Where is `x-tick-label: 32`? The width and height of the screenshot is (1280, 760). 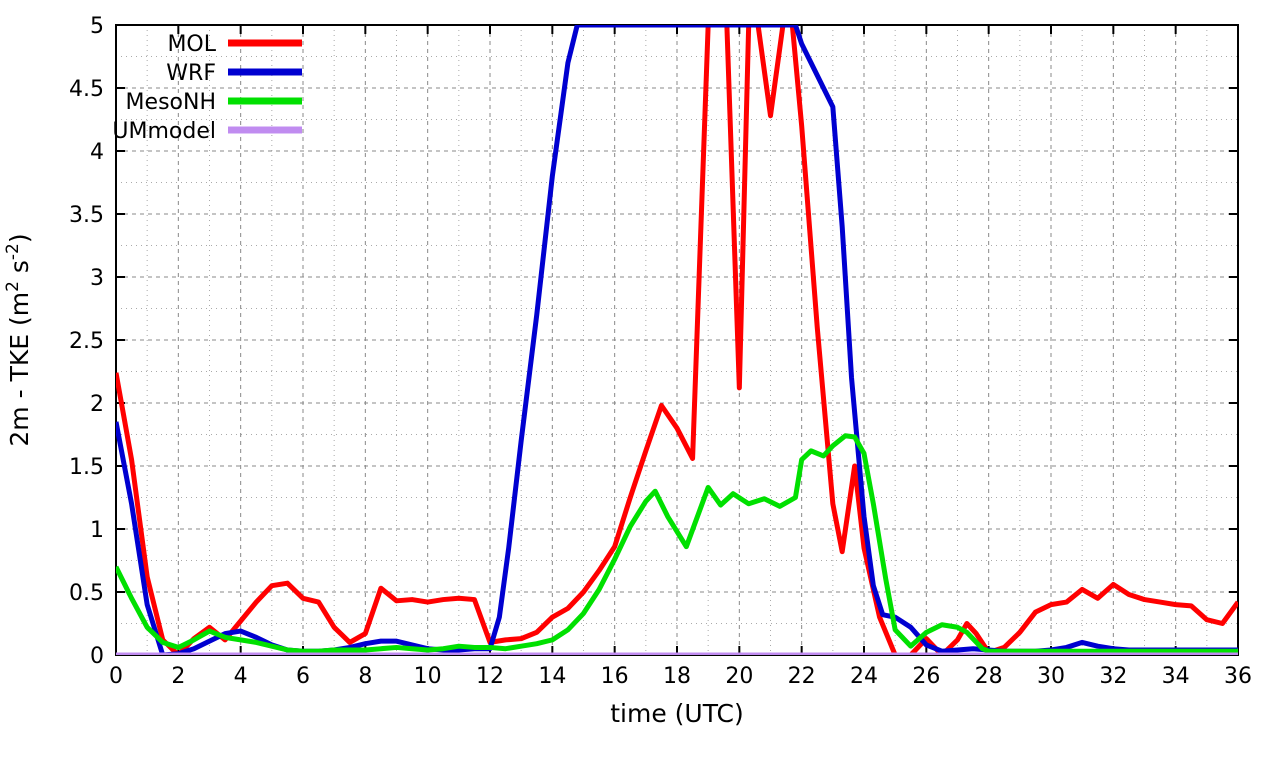
x-tick-label: 32 is located at coordinates (1113, 676).